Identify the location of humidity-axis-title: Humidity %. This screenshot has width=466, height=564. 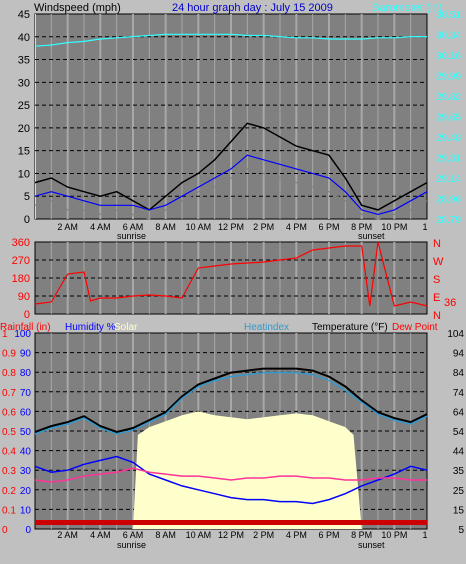
(90, 327).